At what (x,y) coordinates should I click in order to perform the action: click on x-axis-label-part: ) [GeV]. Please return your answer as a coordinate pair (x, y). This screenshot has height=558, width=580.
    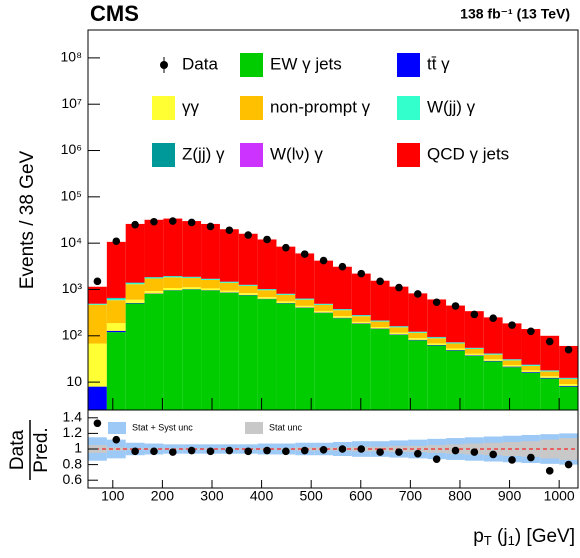
    Looking at the image, I should click on (545, 536).